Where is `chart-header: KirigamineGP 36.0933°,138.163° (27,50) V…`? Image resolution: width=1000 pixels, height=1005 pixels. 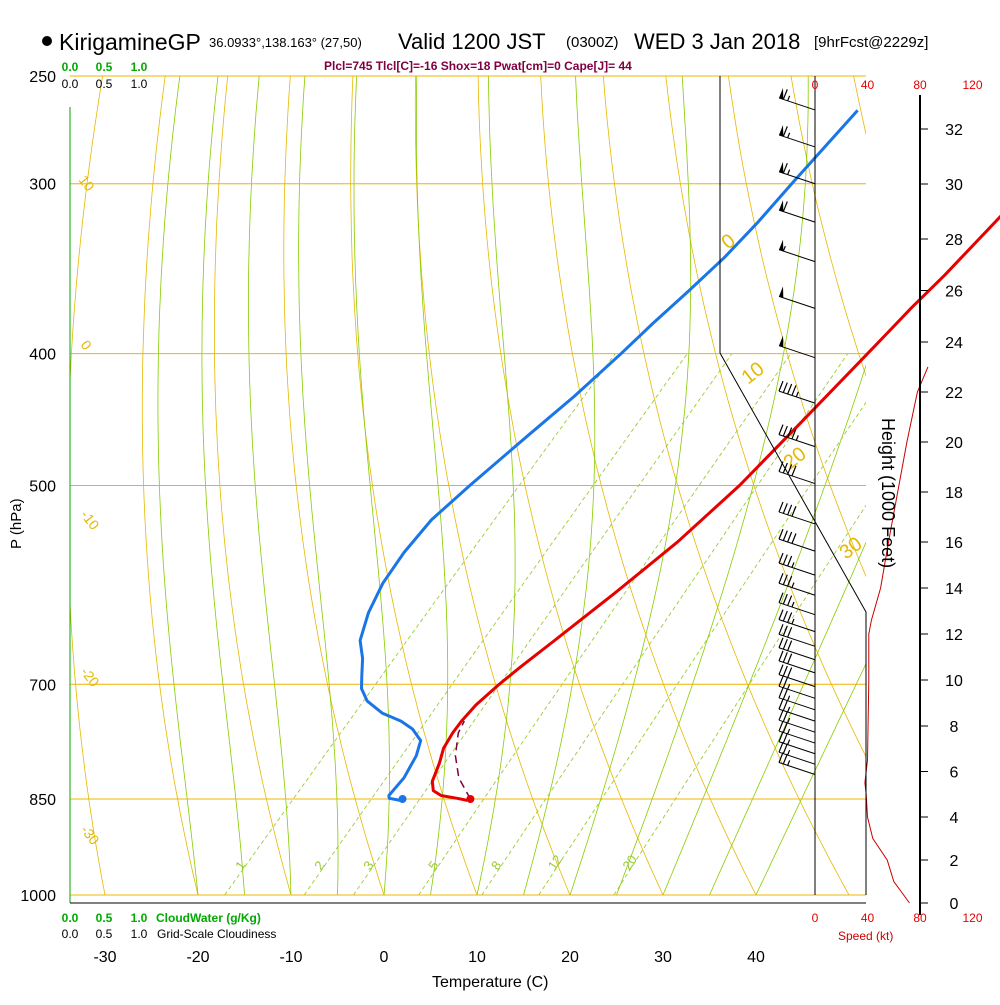
chart-header: KirigamineGP 36.0933°,138.163° (27,50) V… is located at coordinates (485, 51).